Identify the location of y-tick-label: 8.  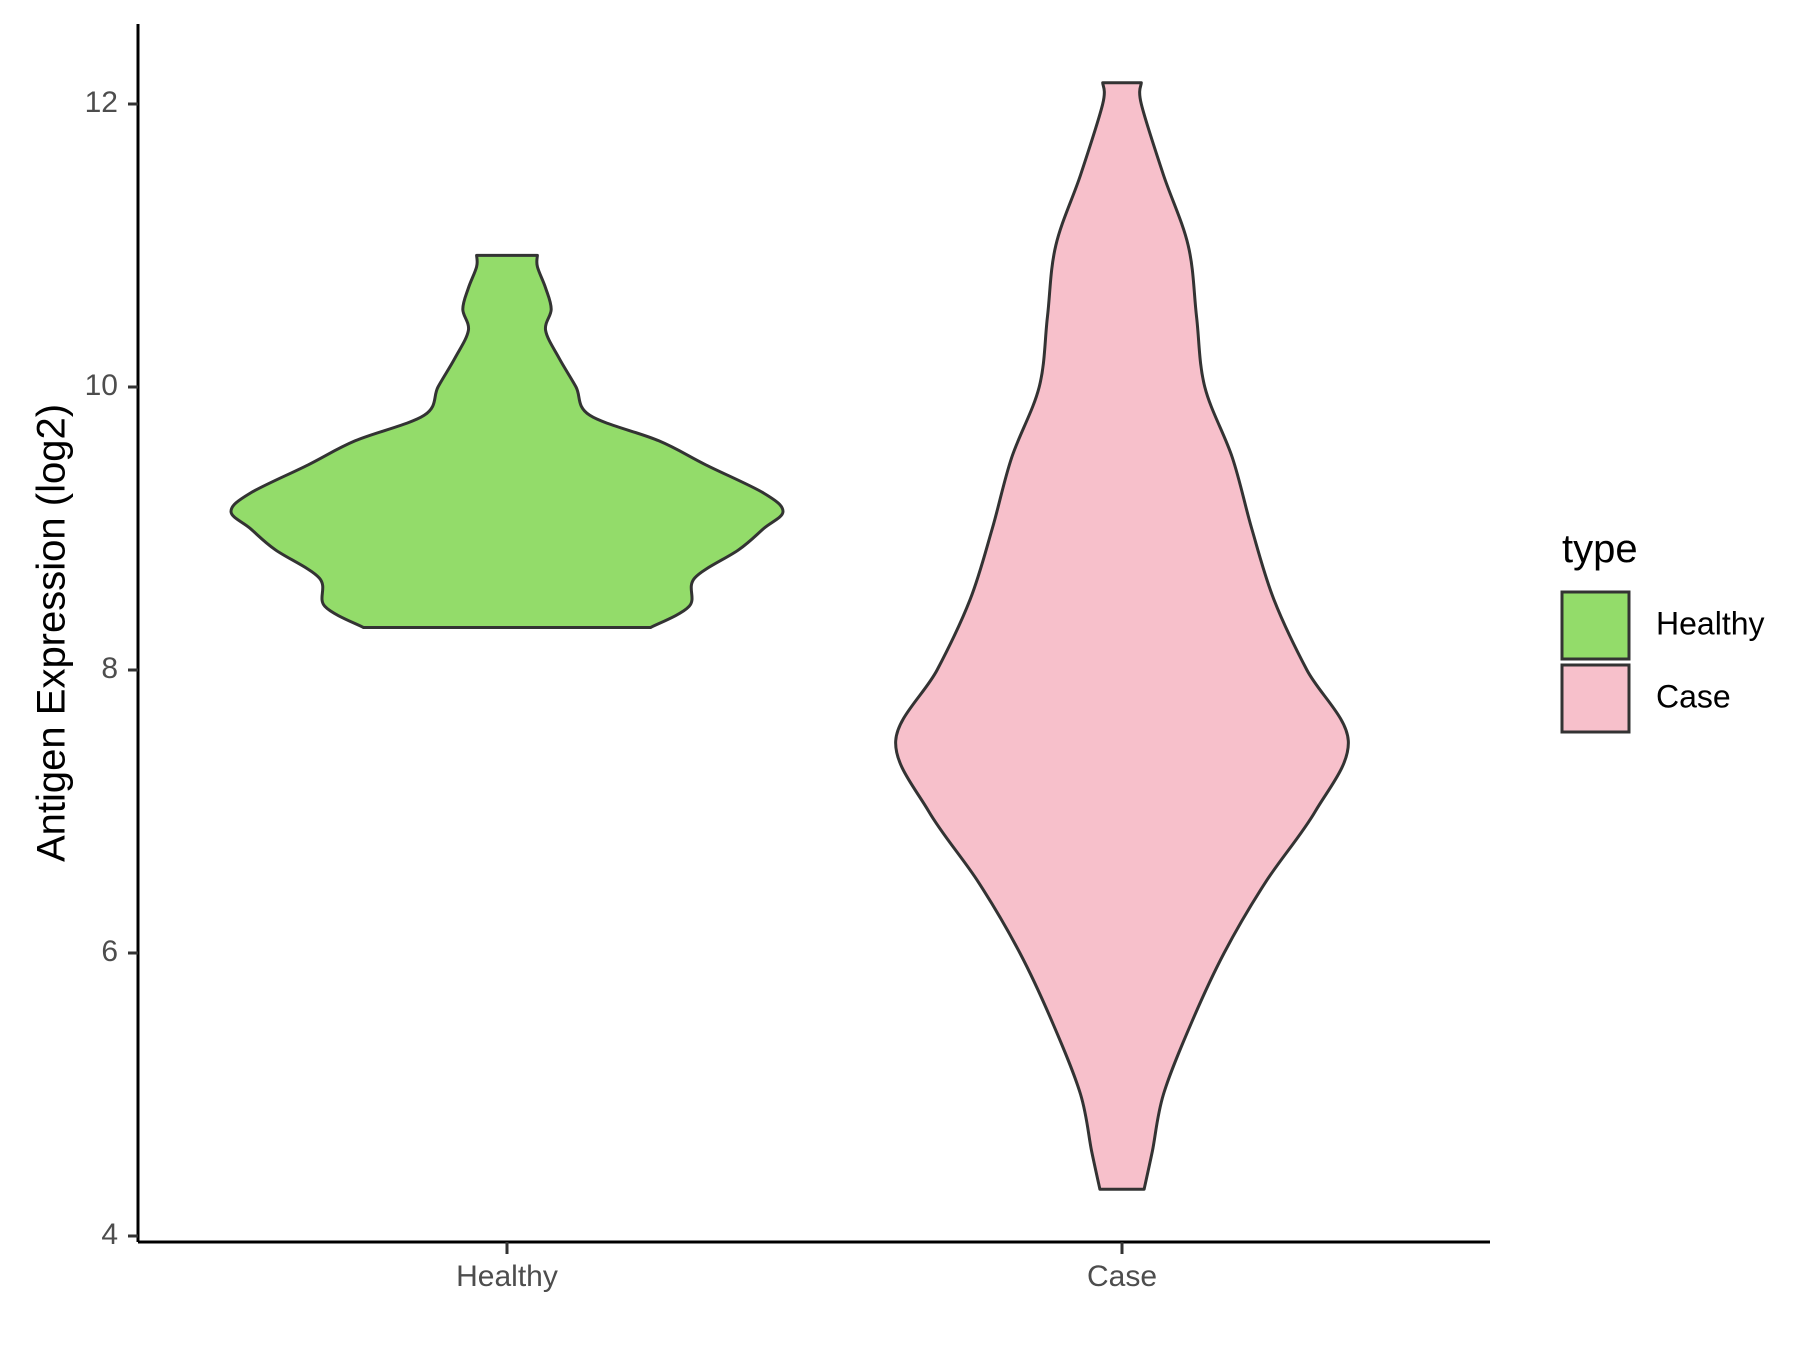
(109, 668).